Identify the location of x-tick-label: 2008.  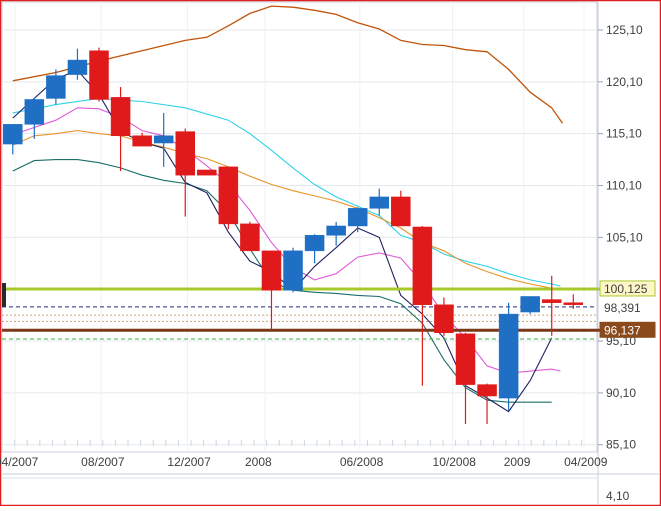
(258, 462).